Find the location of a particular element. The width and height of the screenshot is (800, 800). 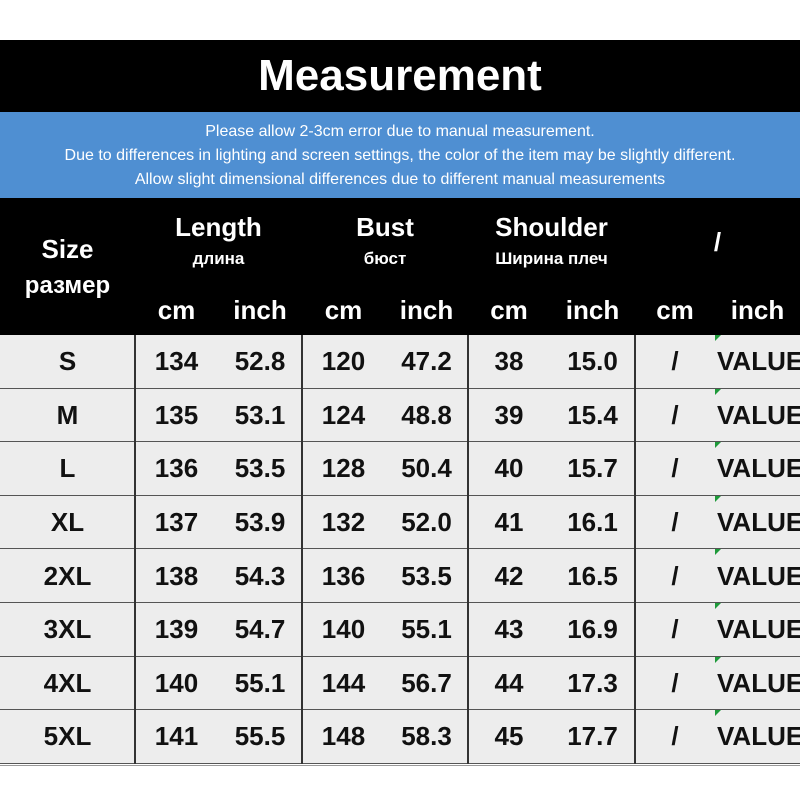

size-label-ru: размер is located at coordinates (67, 285).